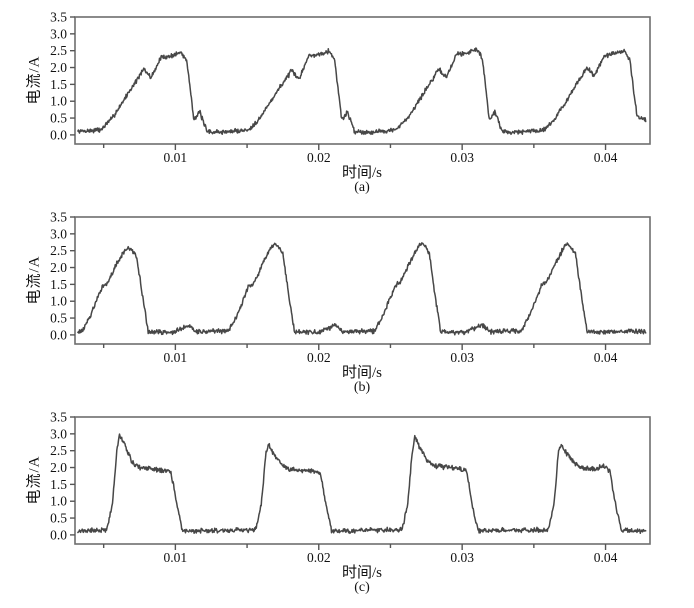 This screenshot has width=694, height=608. Describe the element at coordinates (362, 573) in the screenshot. I see `x-axis-label-c: 时间/s` at that location.